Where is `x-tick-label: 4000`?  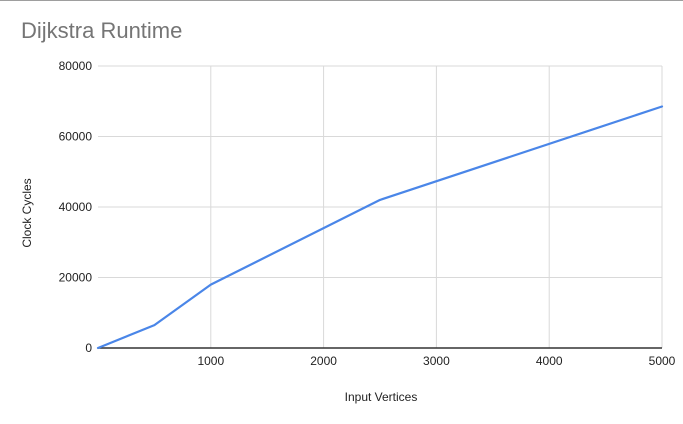
x-tick-label: 4000 is located at coordinates (549, 361).